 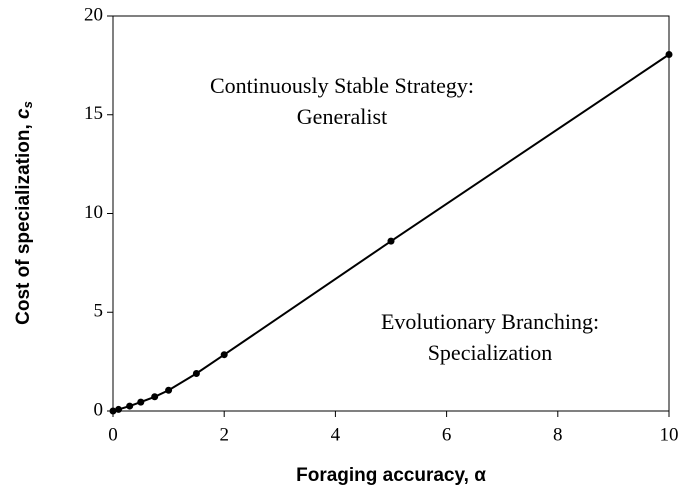 I want to click on annotation: Specialization, so click(x=490, y=352).